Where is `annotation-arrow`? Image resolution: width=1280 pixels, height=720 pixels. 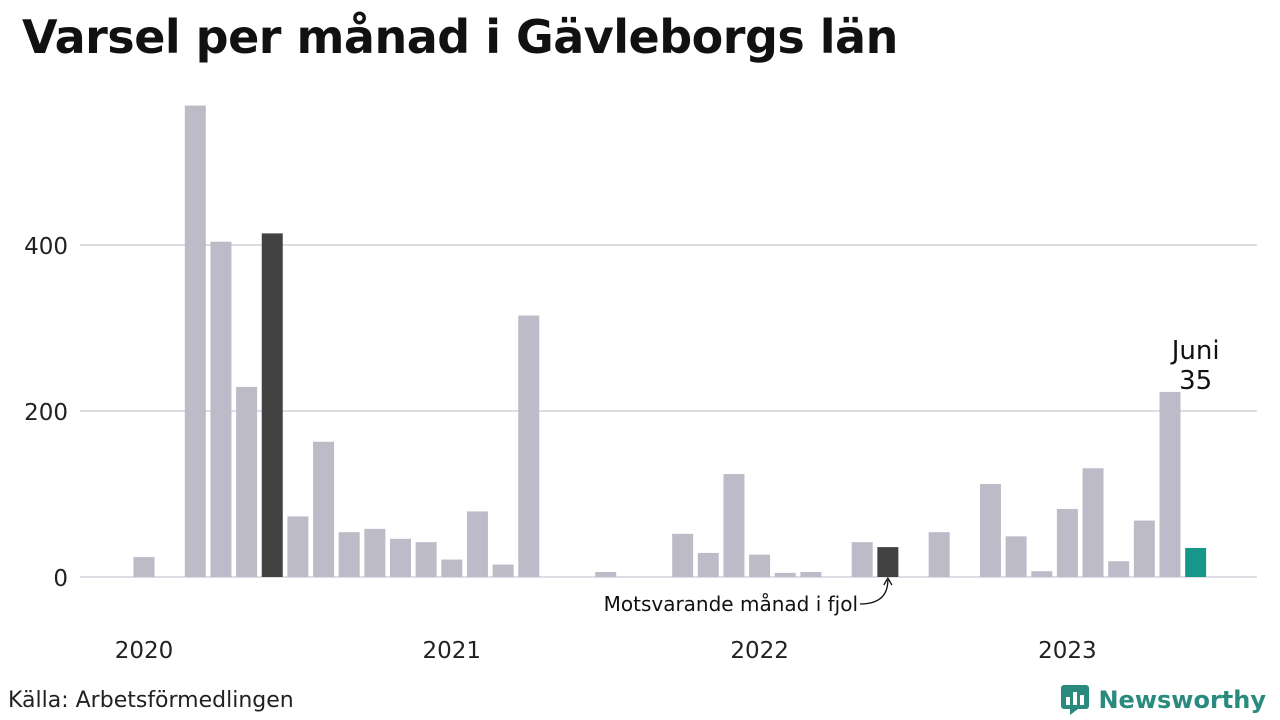 annotation-arrow is located at coordinates (874, 592).